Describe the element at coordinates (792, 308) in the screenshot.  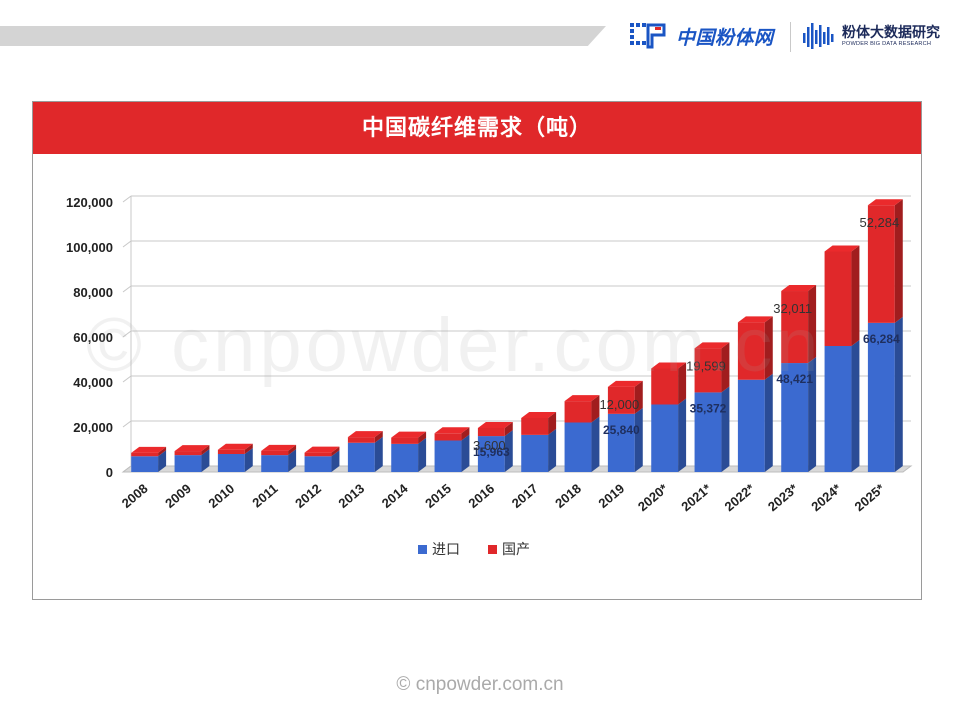
I see `data-label: 32,011` at that location.